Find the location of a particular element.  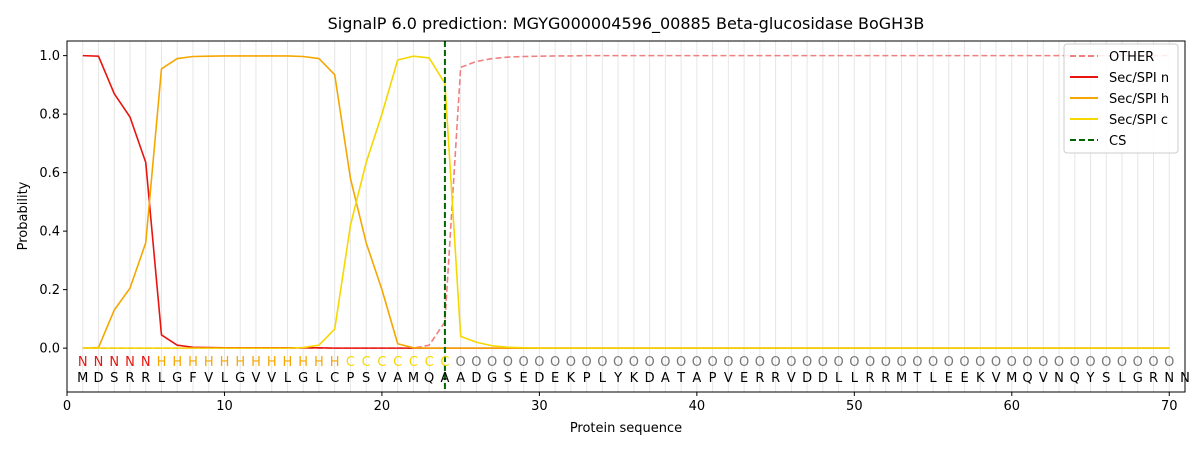

x-tick-label: 30 is located at coordinates (539, 406).